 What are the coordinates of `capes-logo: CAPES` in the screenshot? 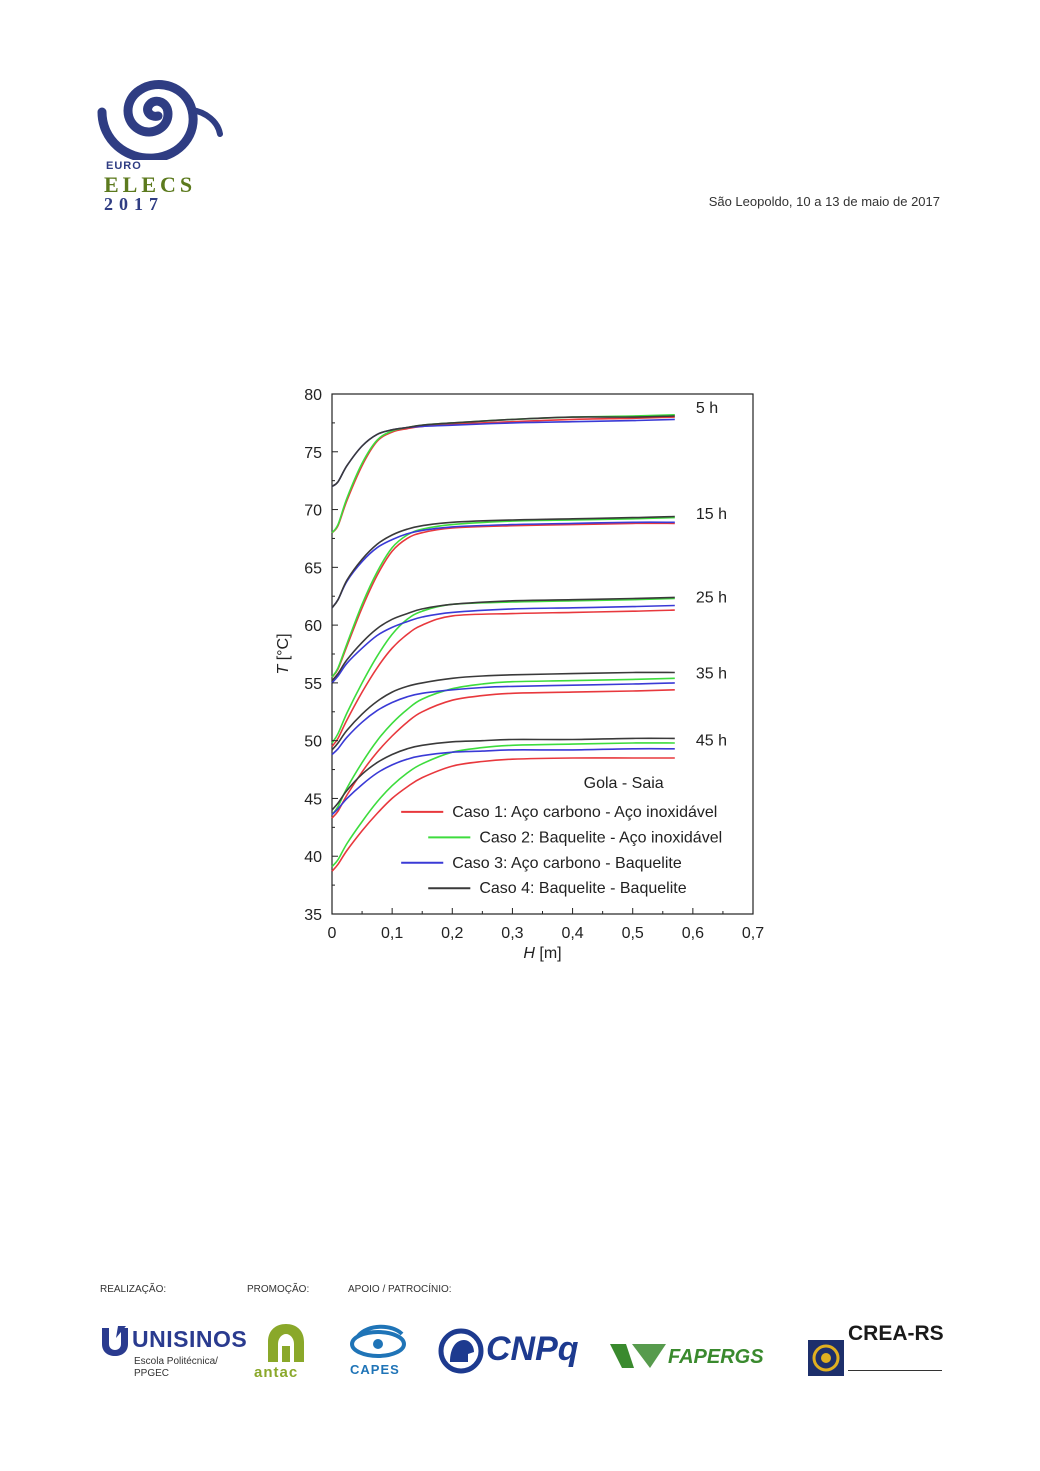 It's located at (380, 1350).